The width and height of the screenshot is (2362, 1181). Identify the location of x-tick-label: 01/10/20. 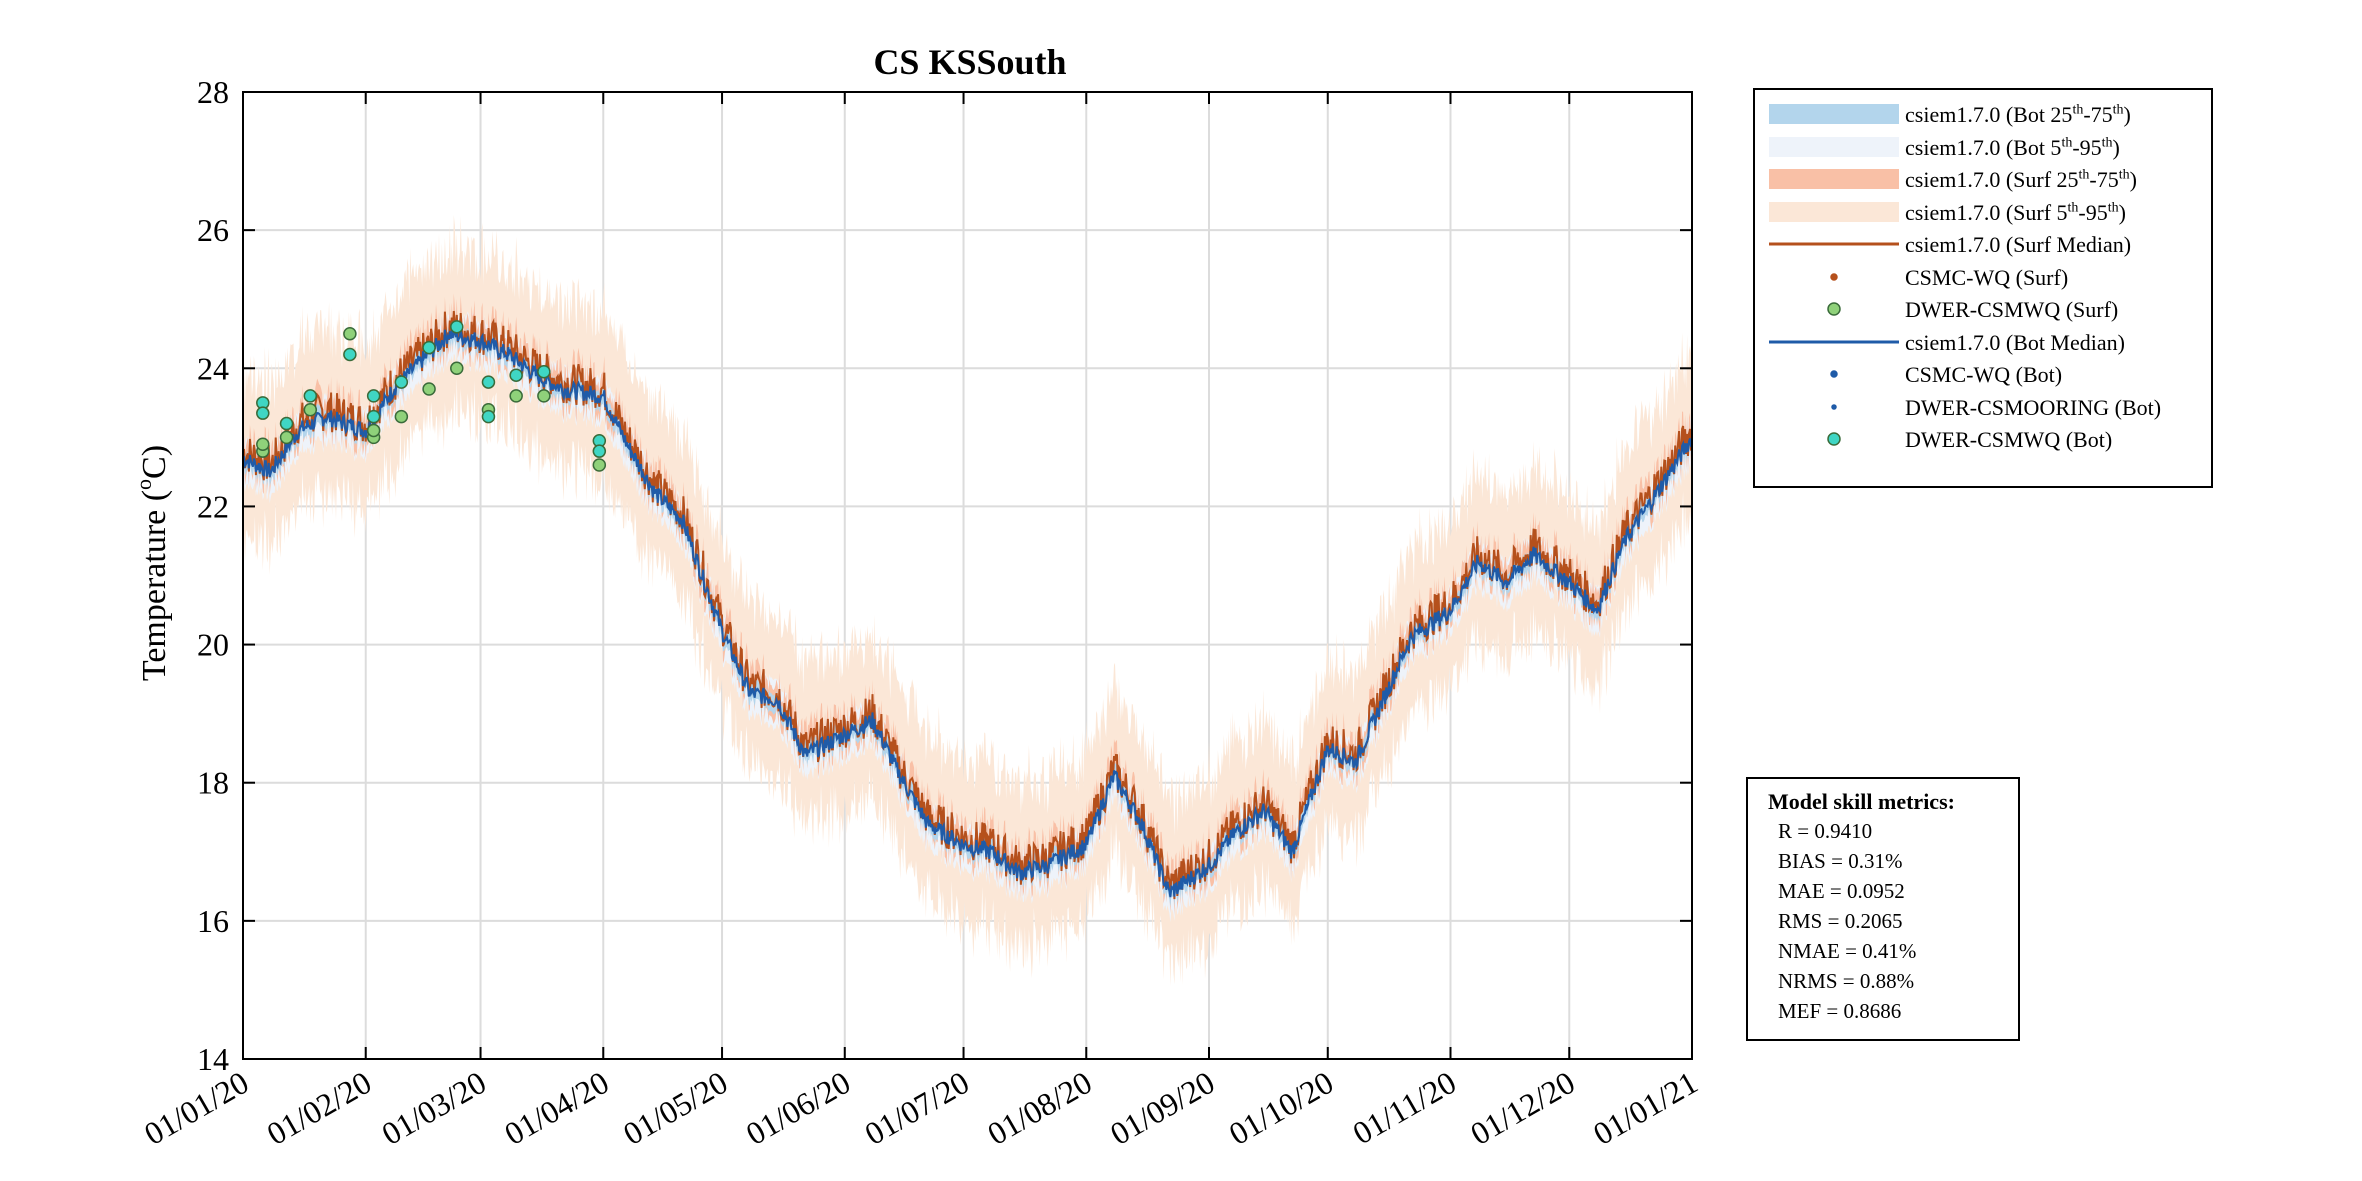
(1281, 1108).